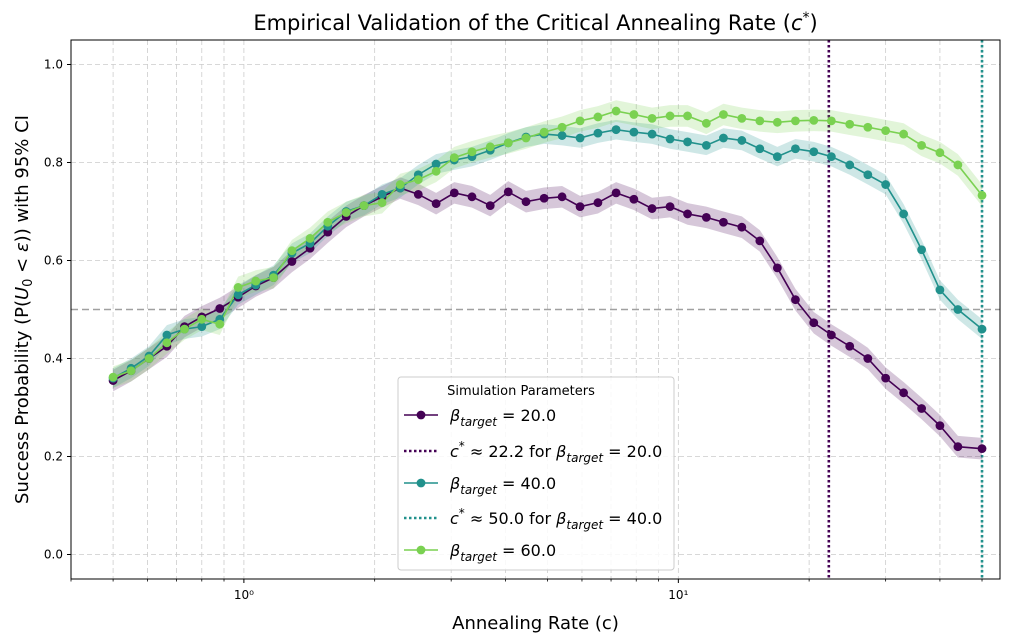 The height and width of the screenshot is (642, 1010). Describe the element at coordinates (536, 473) in the screenshot. I see `legend-box` at that location.